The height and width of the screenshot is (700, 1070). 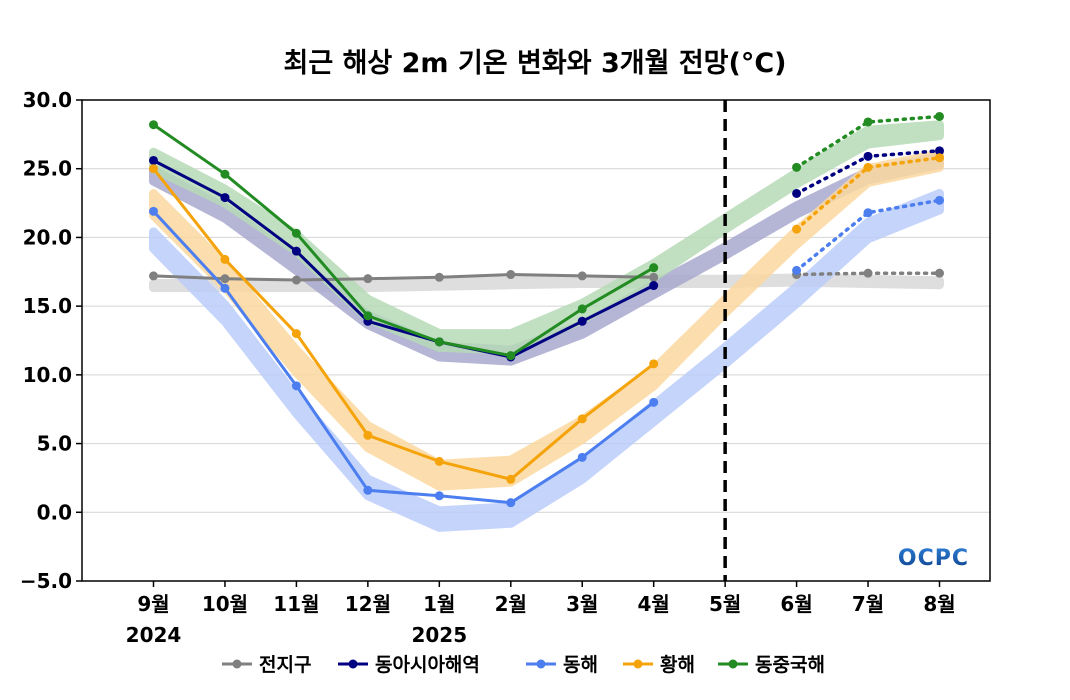 I want to click on x-tick-label: 8월, so click(x=939, y=604).